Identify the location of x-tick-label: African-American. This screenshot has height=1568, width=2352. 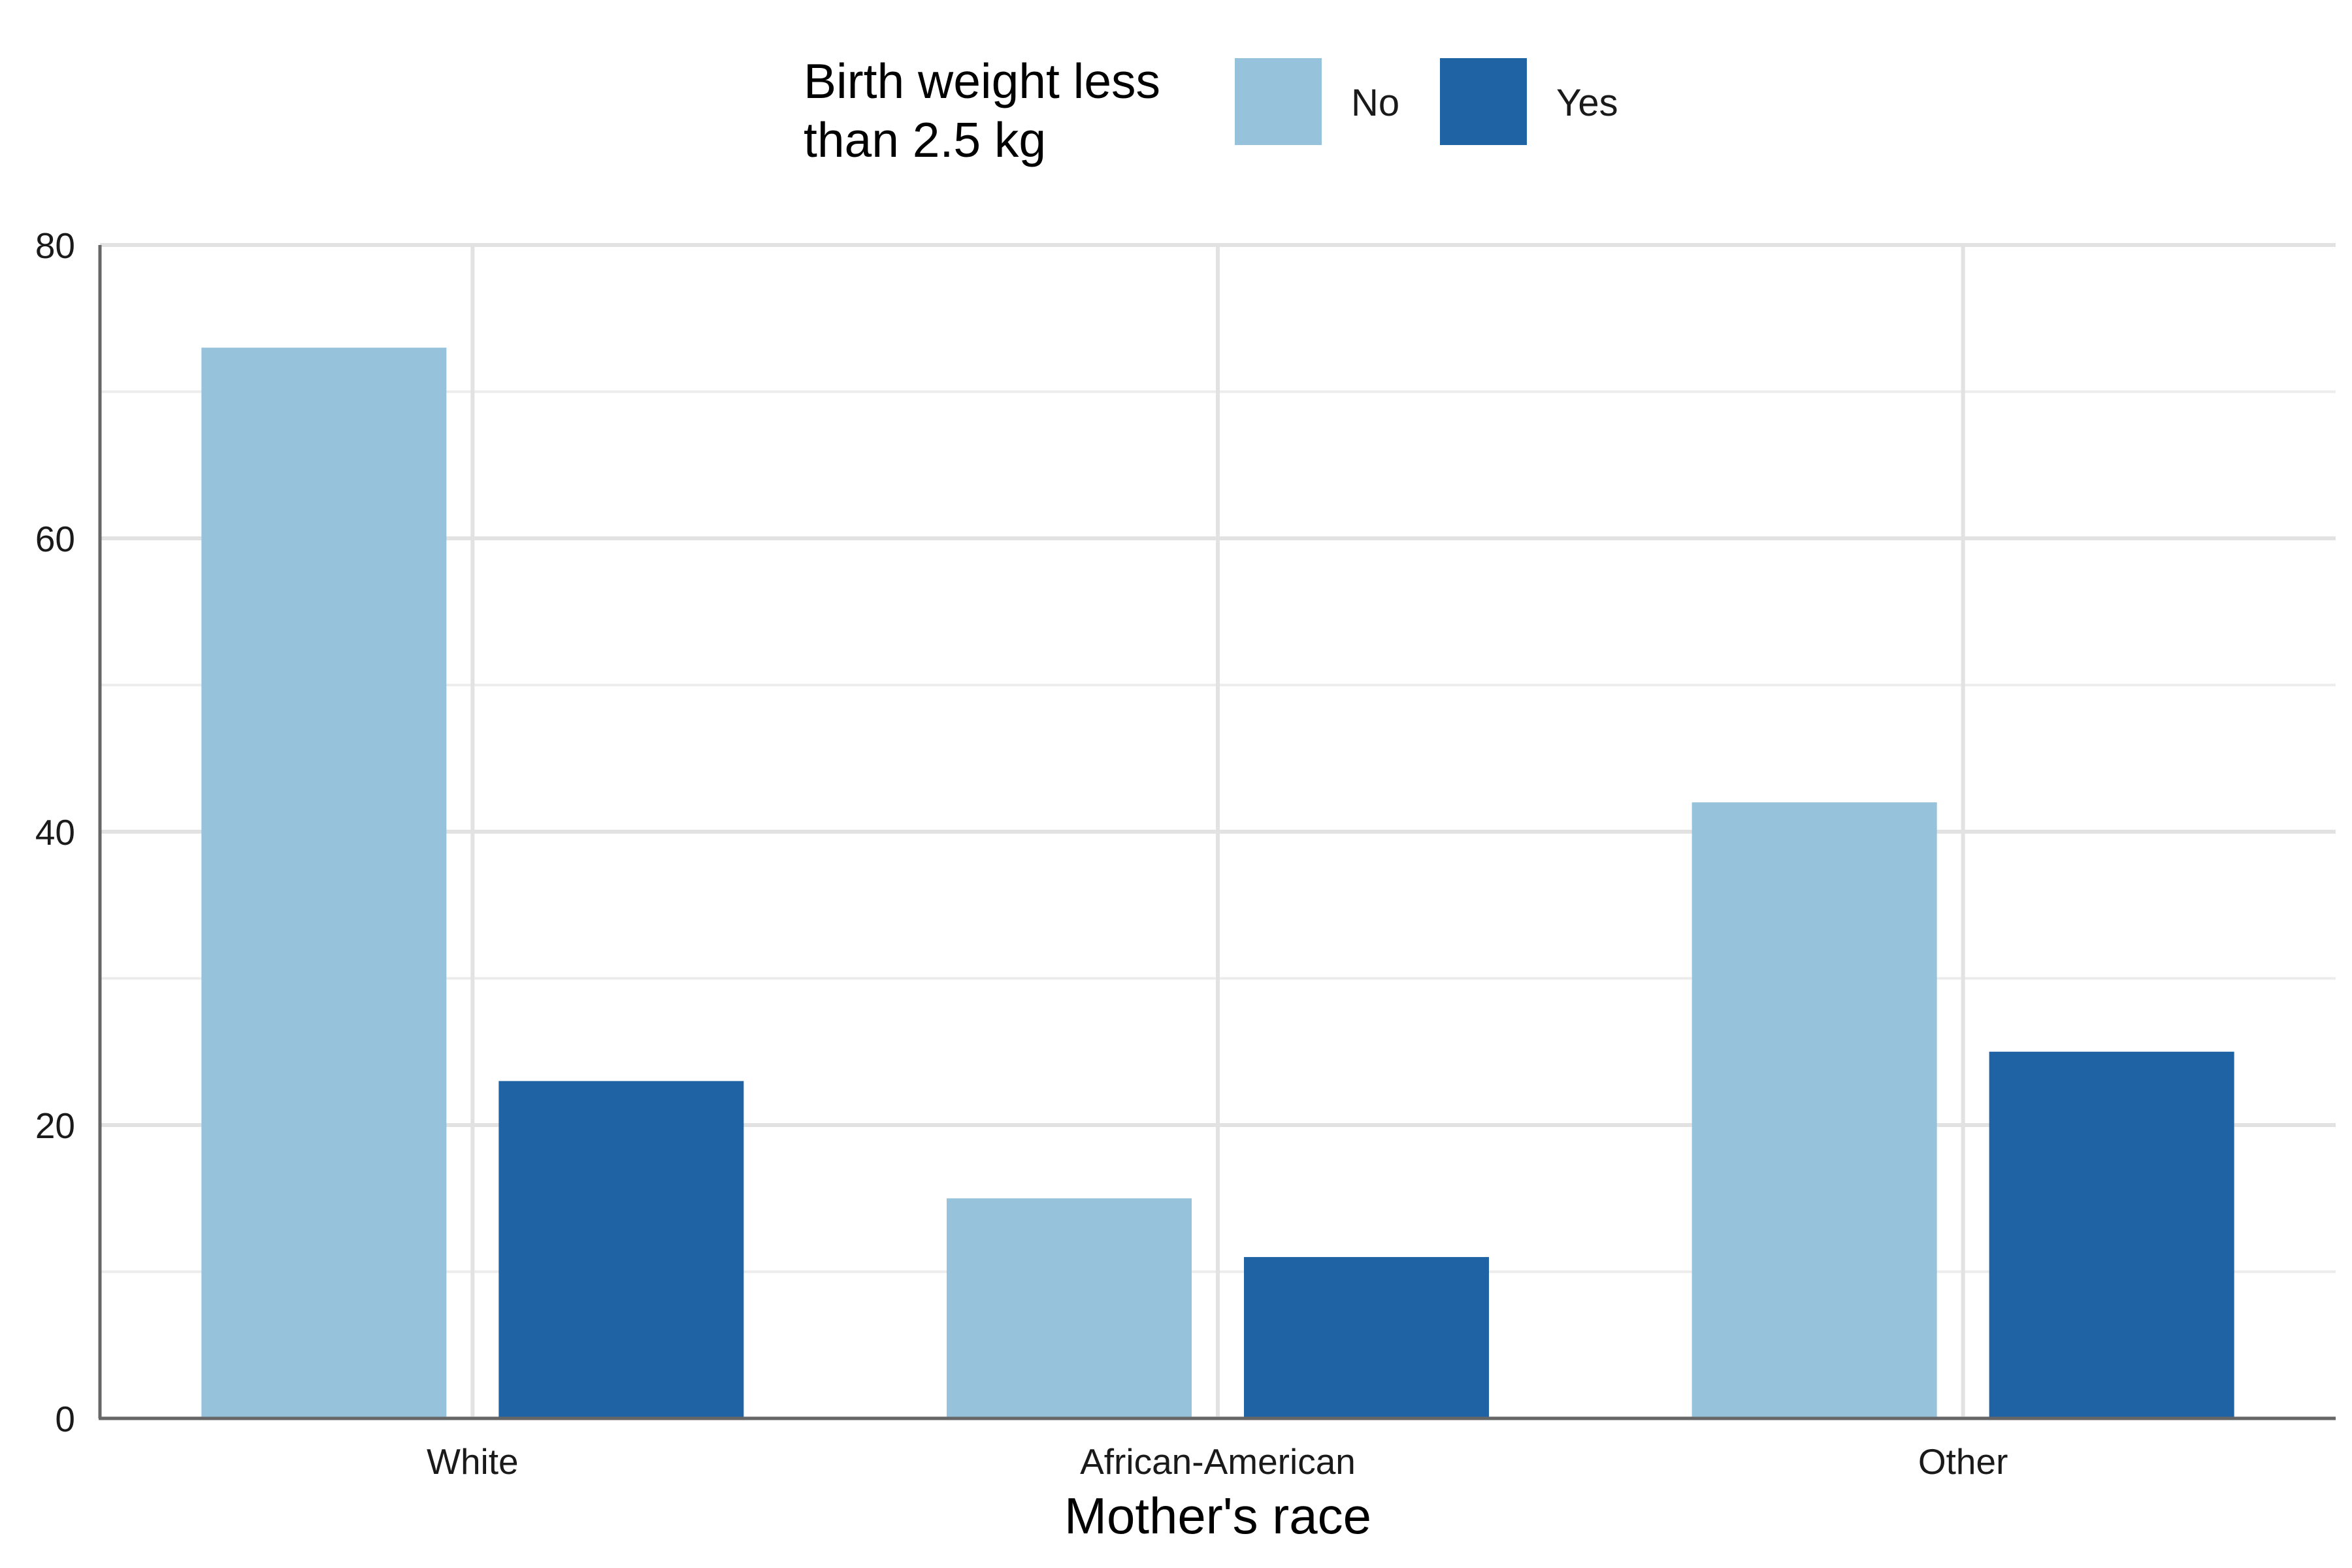
(1218, 1461).